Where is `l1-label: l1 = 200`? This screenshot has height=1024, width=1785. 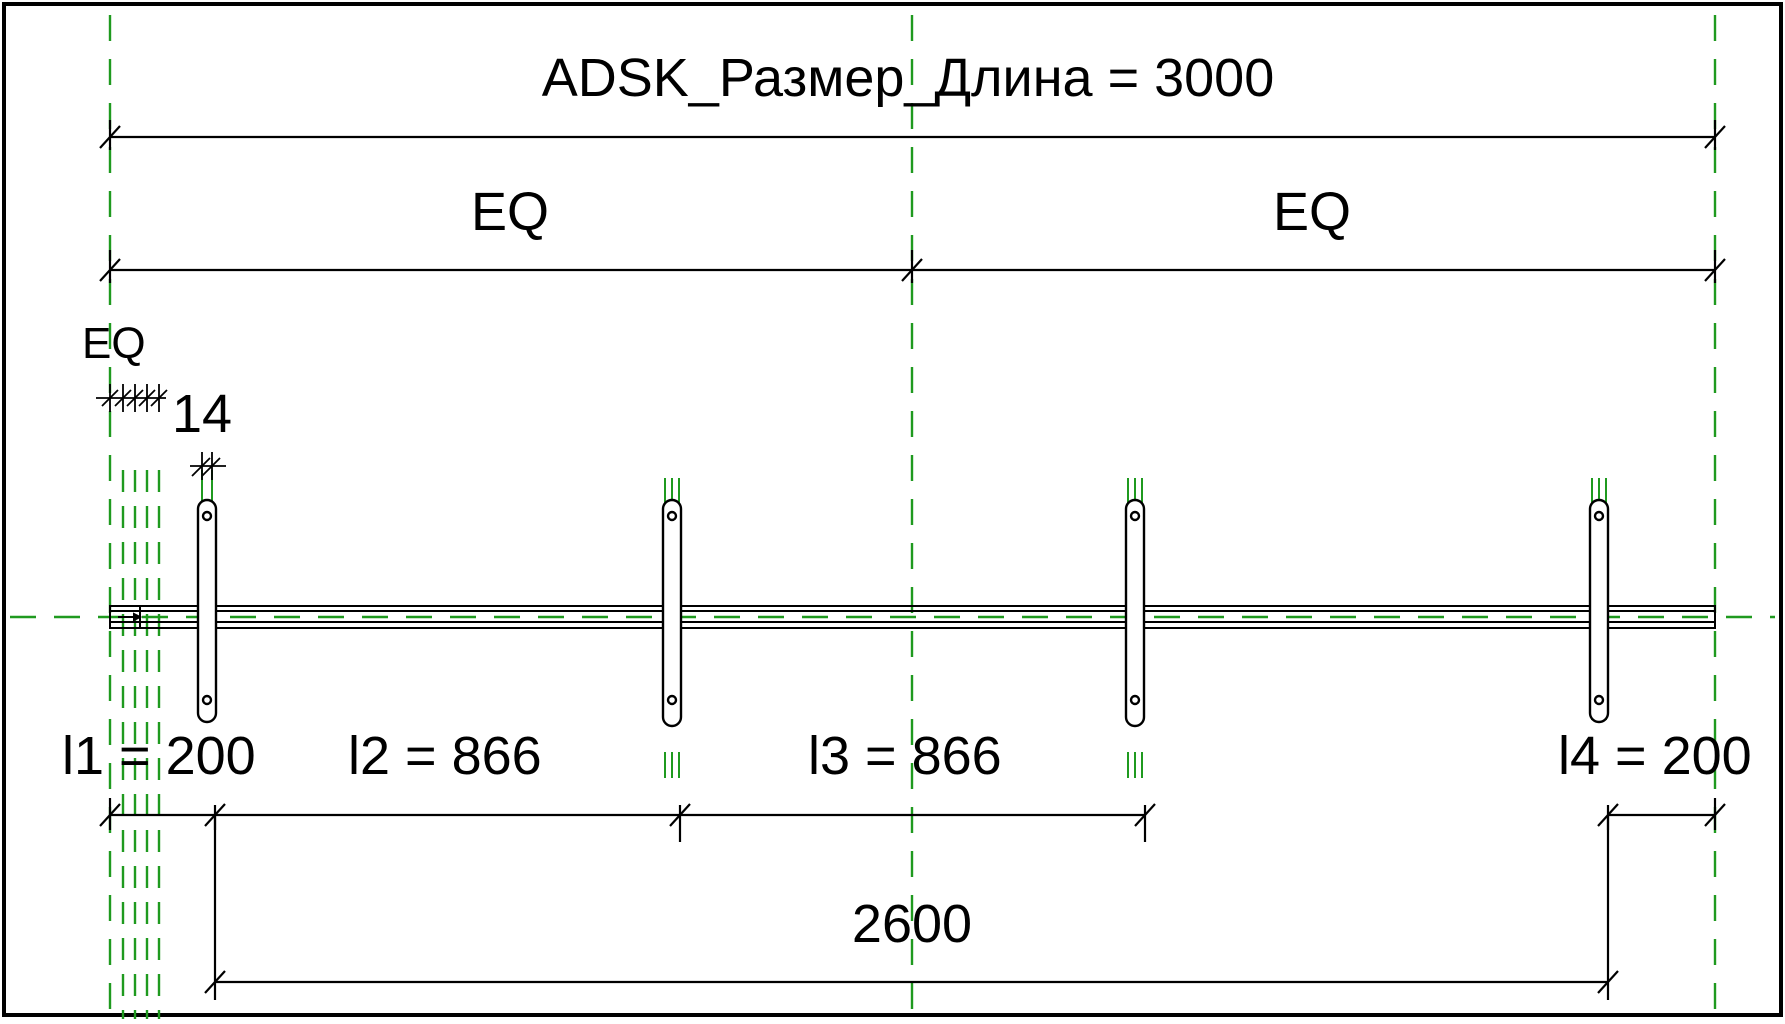 l1-label: l1 = 200 is located at coordinates (159, 756).